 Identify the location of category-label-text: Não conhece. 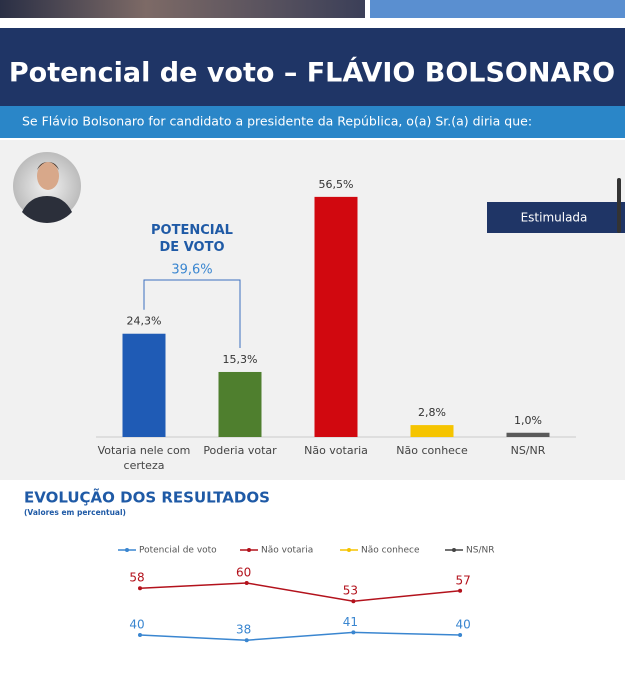
(432, 450).